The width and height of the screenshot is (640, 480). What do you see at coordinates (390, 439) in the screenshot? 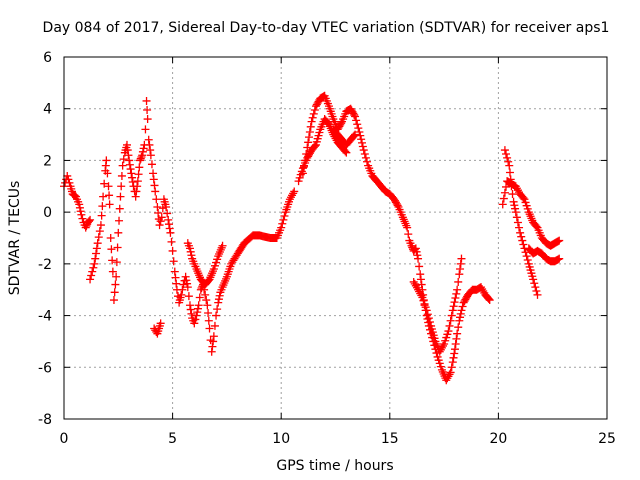
I see `x-tick-label: 15` at bounding box center [390, 439].